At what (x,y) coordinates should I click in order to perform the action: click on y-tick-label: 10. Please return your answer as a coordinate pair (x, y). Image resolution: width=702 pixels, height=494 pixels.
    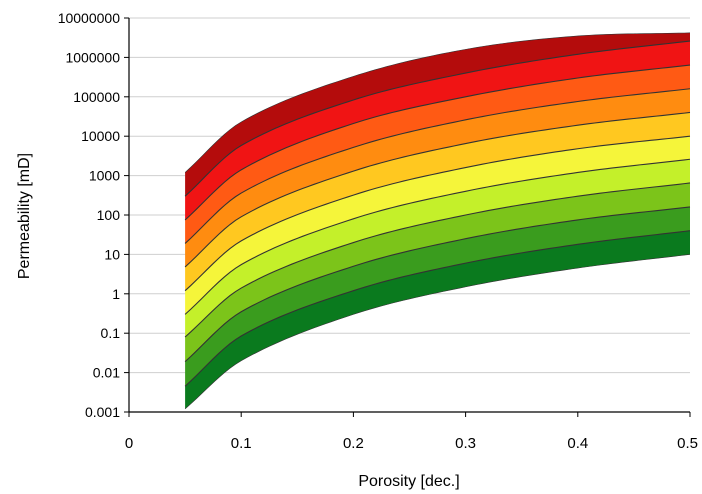
    Looking at the image, I should click on (112, 254).